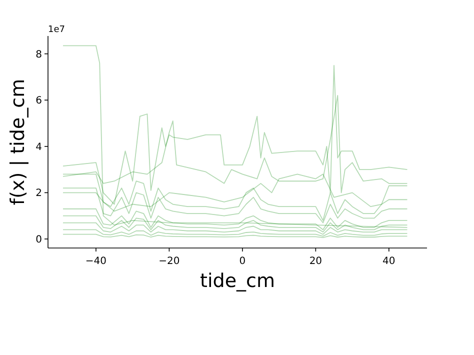 Image resolution: width=474 pixels, height=355 pixels. What do you see at coordinates (39, 194) in the screenshot?
I see `y-tick-label: 2` at bounding box center [39, 194].